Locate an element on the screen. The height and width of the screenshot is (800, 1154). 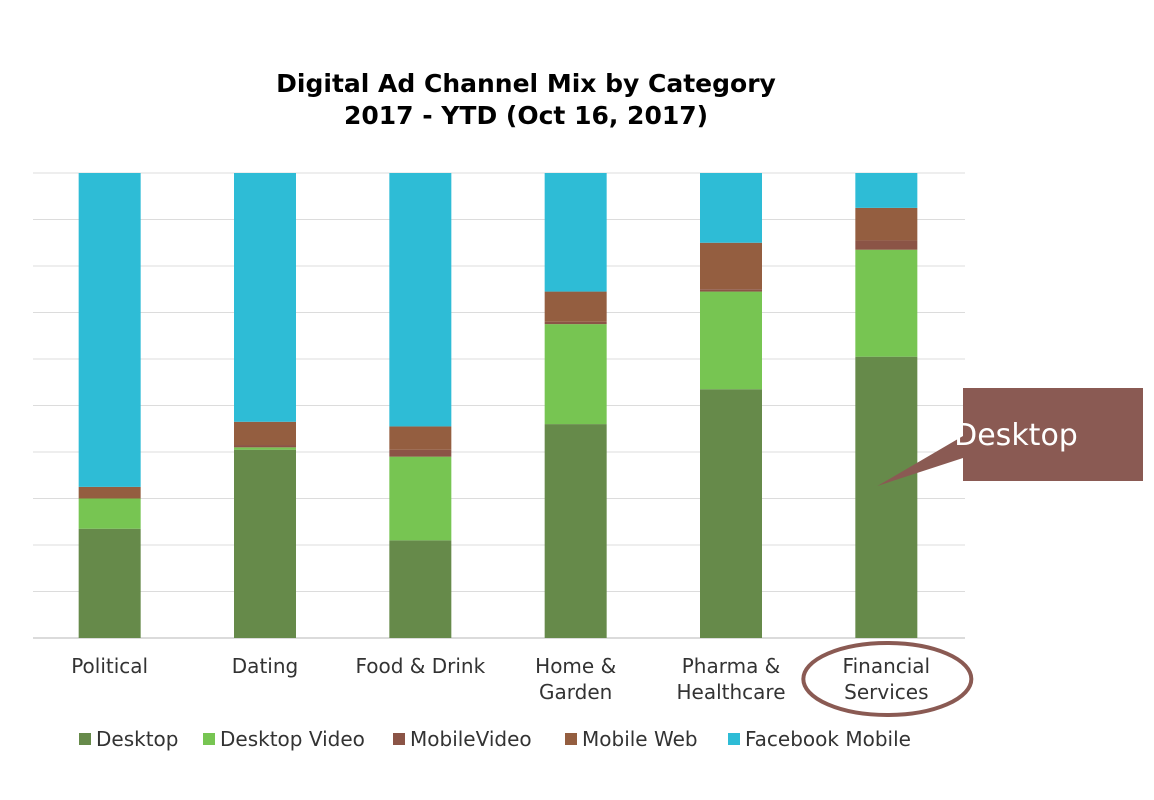
bar-pharma-and-healthcare-desktop-video is located at coordinates (731, 340).